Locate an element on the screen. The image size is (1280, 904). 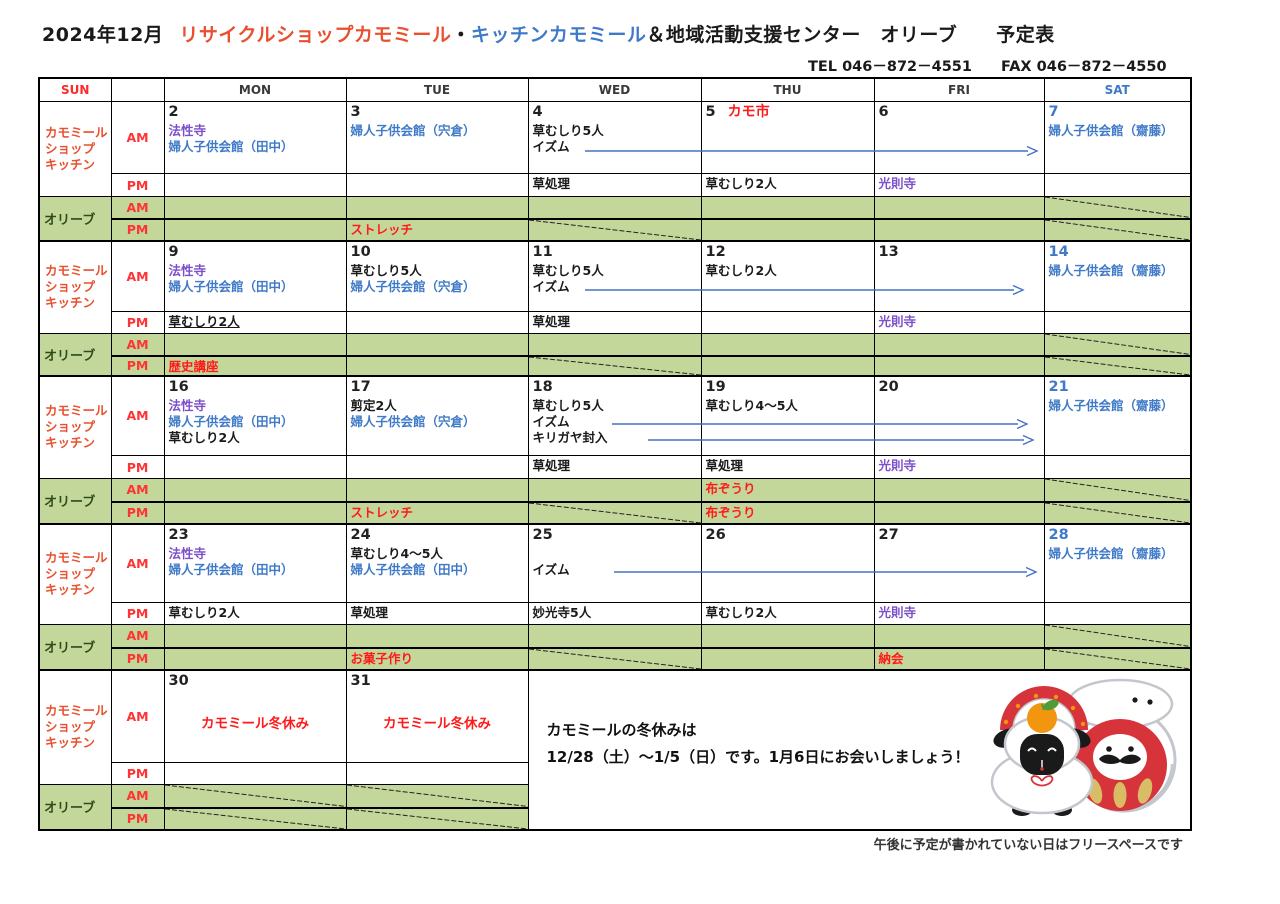
date-number: 7 is located at coordinates (1053, 112).